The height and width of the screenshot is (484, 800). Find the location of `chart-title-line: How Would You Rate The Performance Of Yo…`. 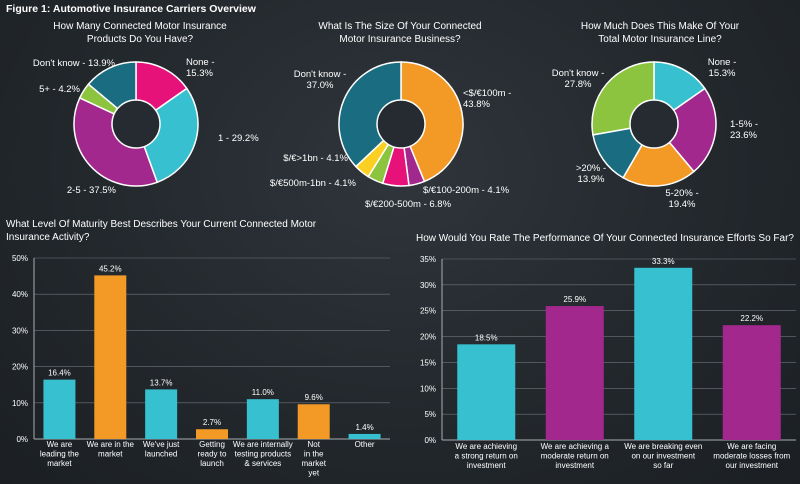

chart-title-line: How Would You Rate The Performance Of Yo… is located at coordinates (605, 238).